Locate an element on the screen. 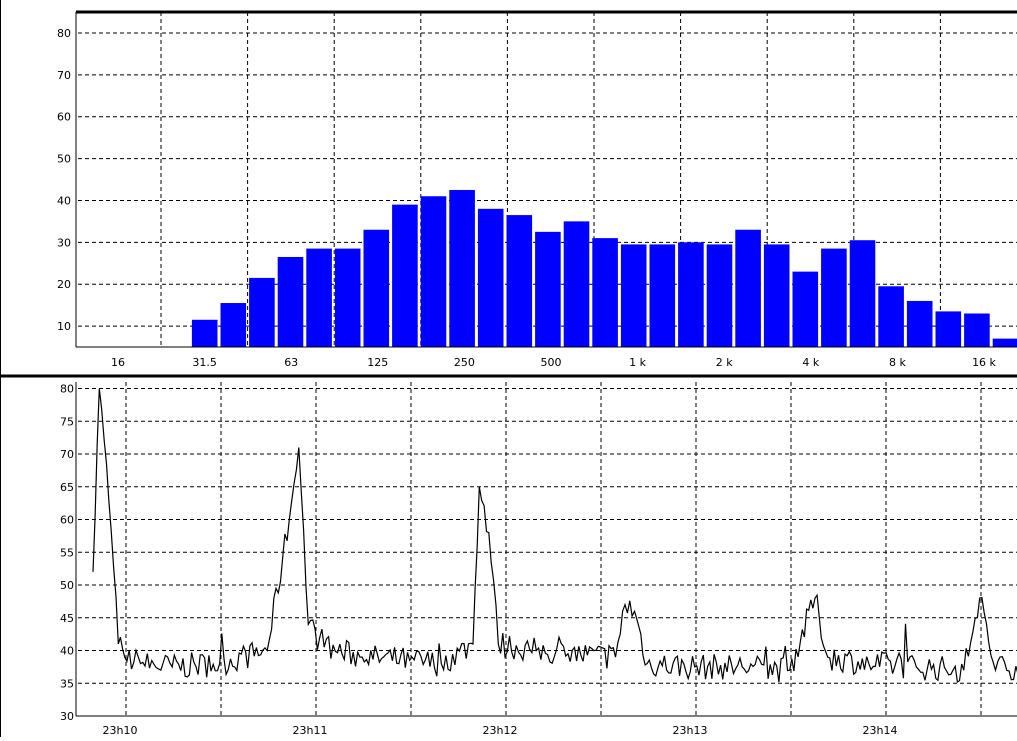 The height and width of the screenshot is (741, 1017). spectrum-y-tick-label: 30 is located at coordinates (64, 242).